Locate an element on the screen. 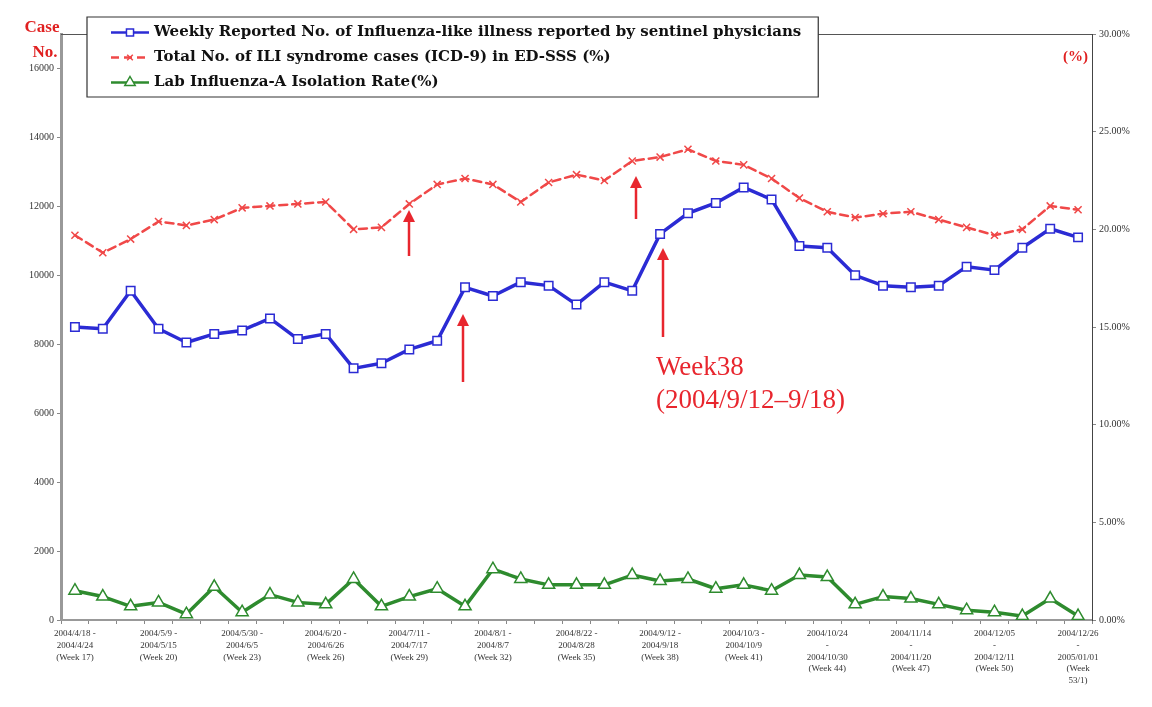 This screenshot has height=707, width=1152. y-tick-label: 8000 is located at coordinates (44, 343).